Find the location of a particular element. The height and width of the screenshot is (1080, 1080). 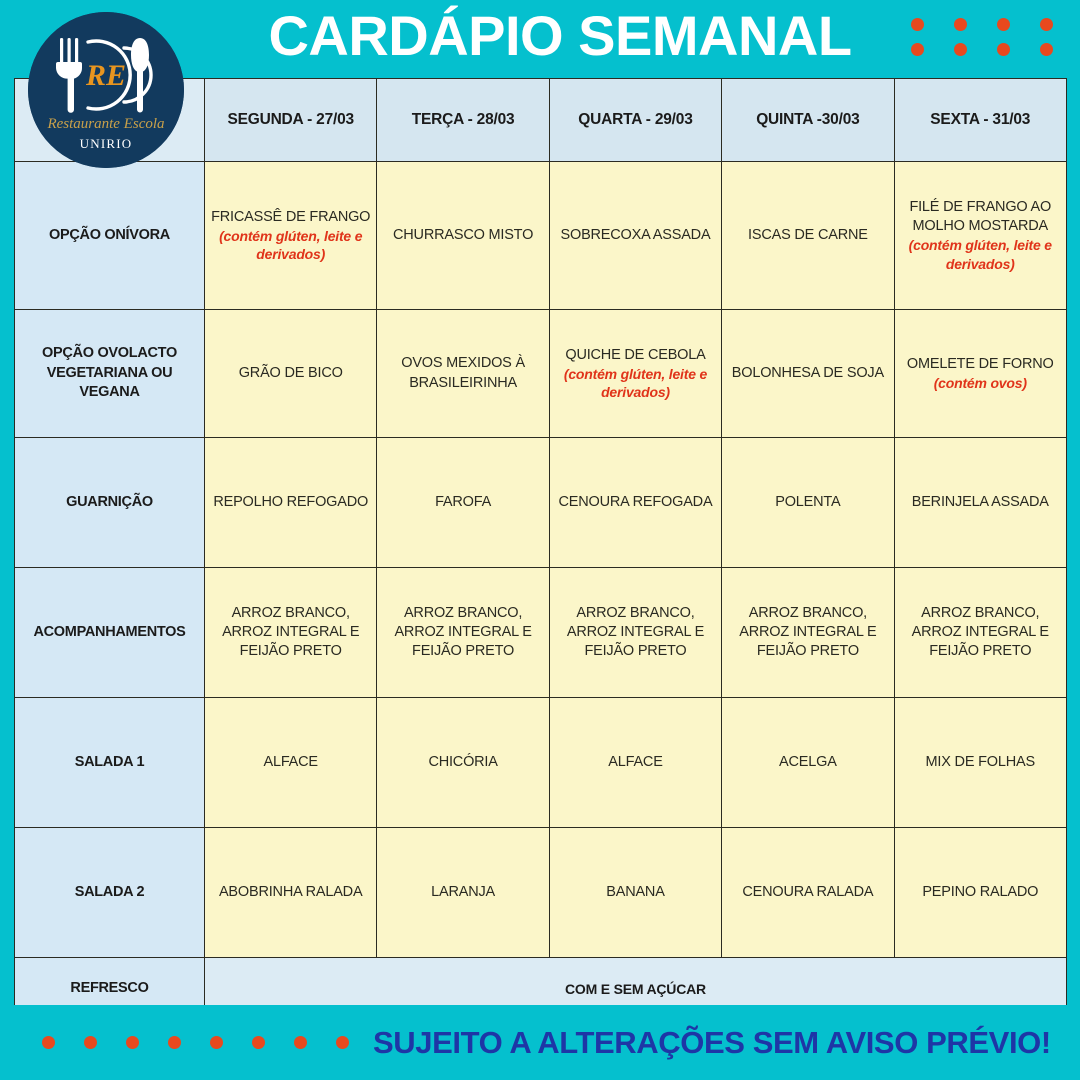

row-label-guarnicao: GUARNIÇÃO is located at coordinates (109, 502).